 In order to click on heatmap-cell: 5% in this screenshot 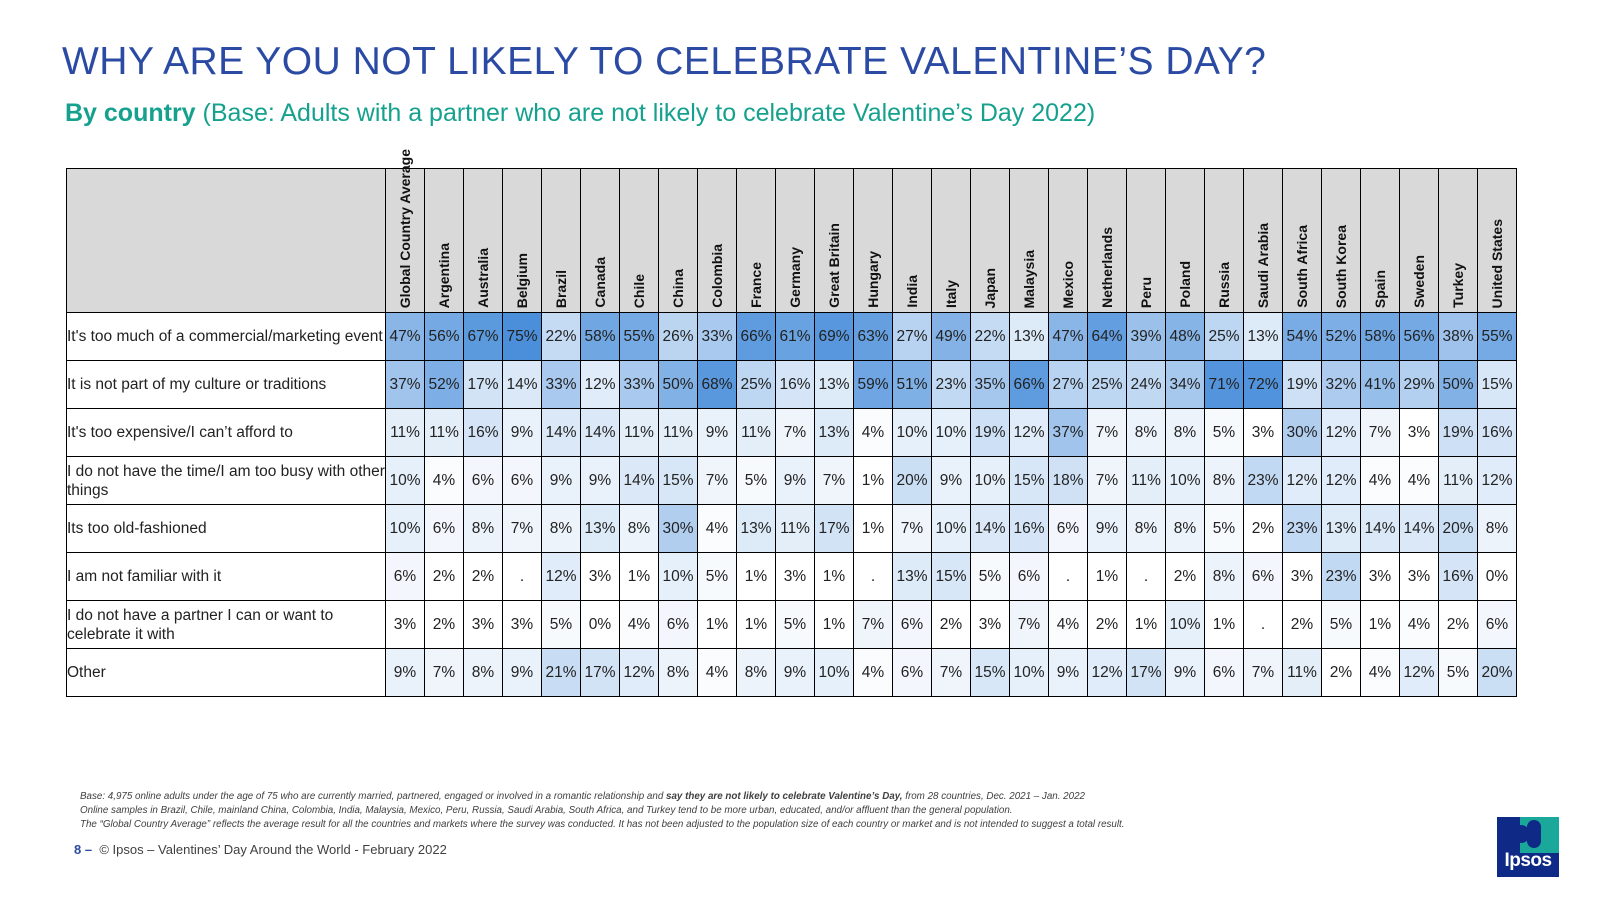, I will do `click(1458, 672)`.